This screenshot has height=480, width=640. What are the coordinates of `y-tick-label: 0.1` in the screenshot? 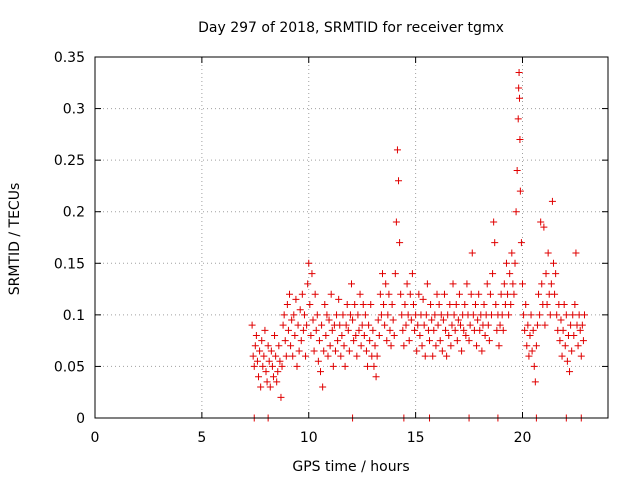 It's located at (74, 316).